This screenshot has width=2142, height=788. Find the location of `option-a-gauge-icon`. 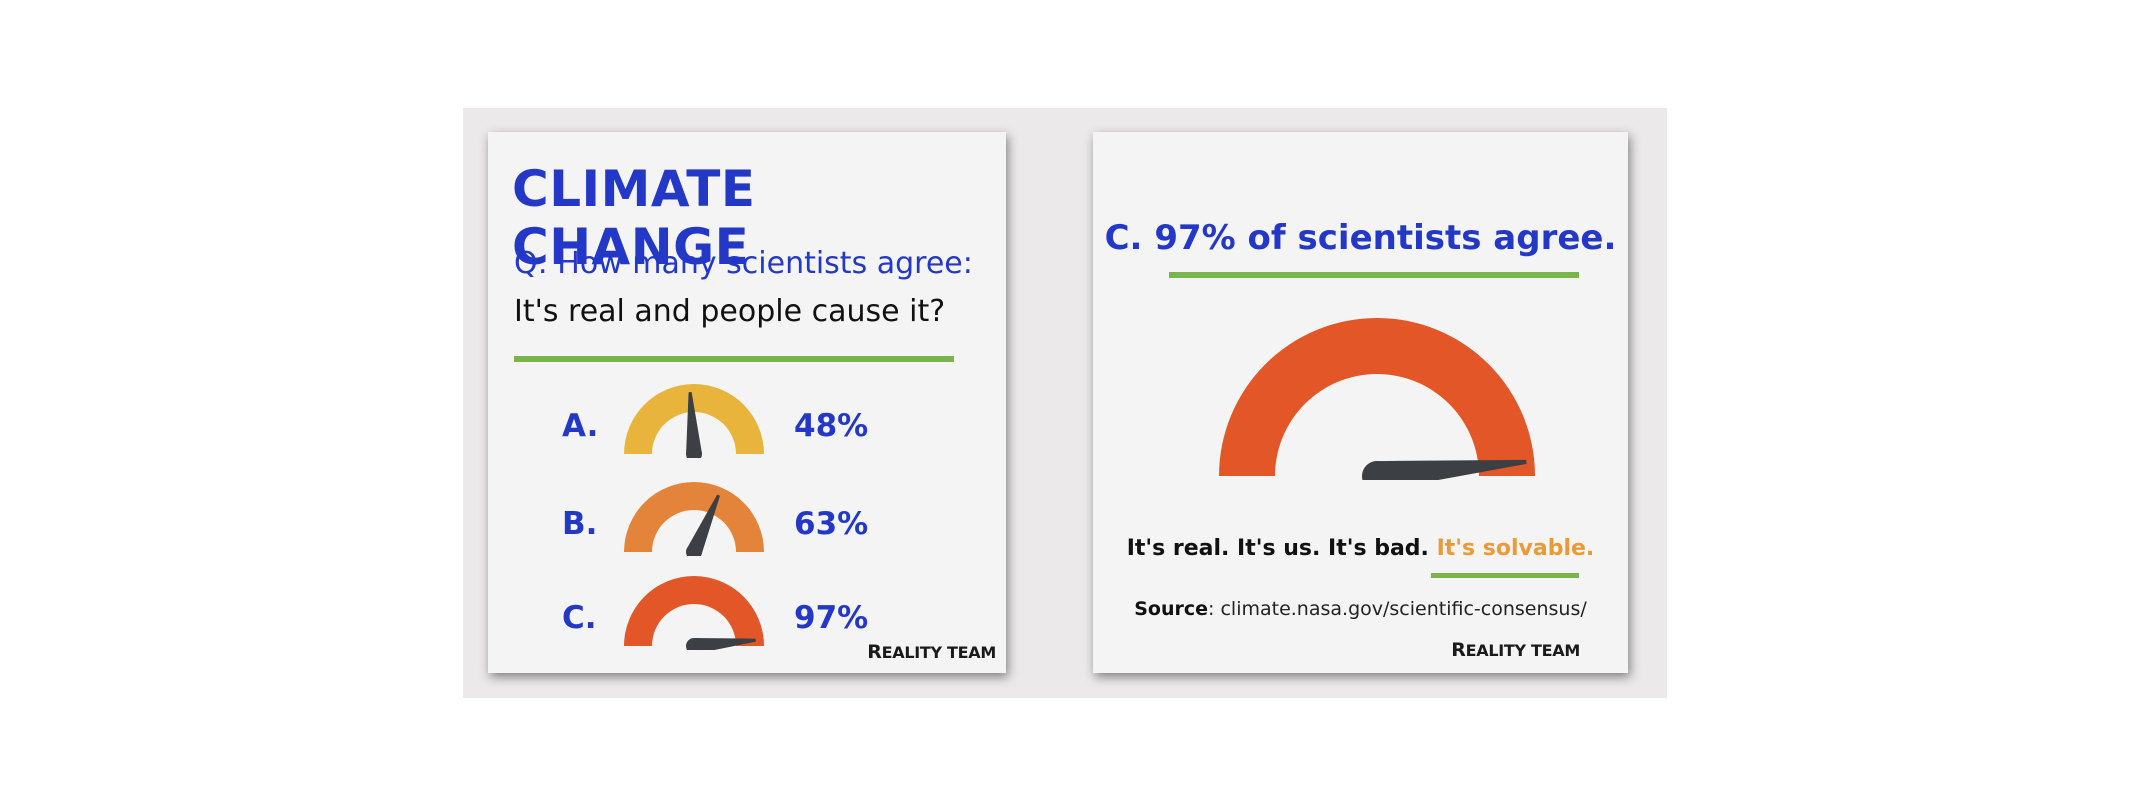

option-a-gauge-icon is located at coordinates (694, 421).